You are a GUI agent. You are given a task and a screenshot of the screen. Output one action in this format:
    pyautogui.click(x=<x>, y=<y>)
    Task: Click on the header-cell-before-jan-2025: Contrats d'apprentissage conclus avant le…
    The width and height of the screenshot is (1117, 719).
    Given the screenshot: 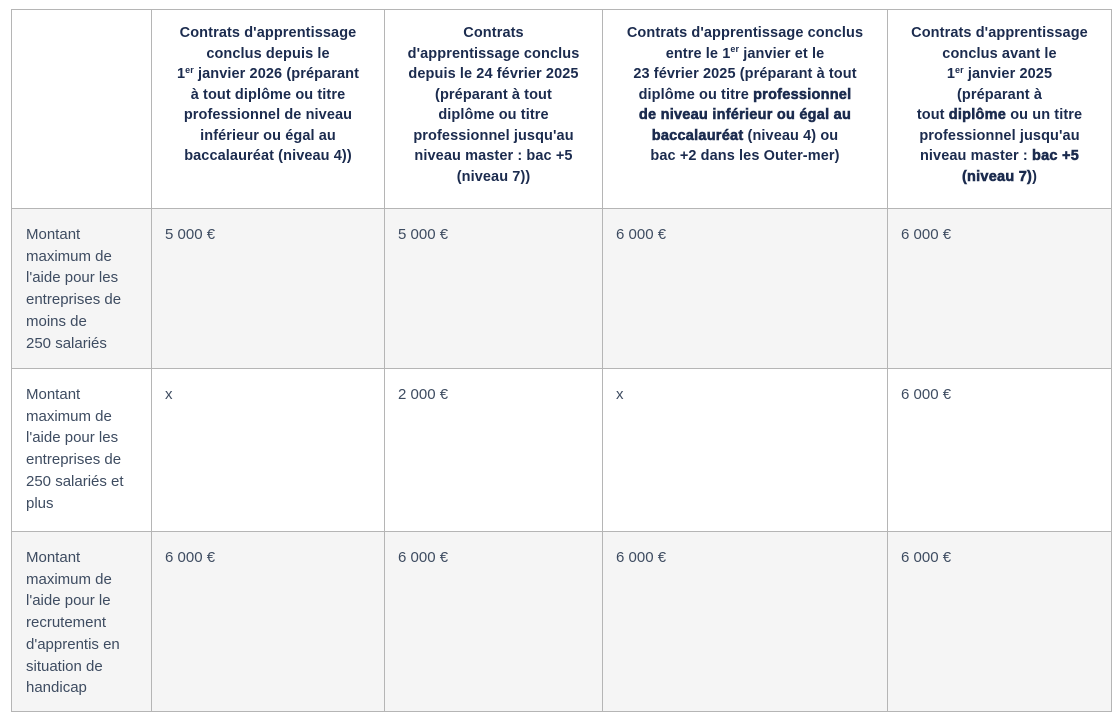 What is the action you would take?
    pyautogui.click(x=999, y=109)
    